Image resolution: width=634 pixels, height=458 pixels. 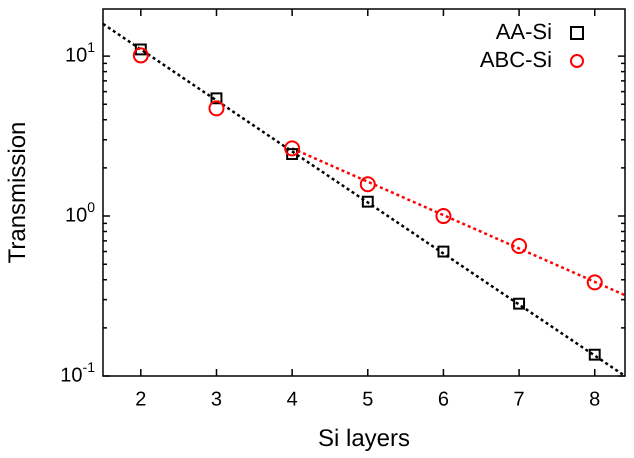 I want to click on x-axis-title: Si layers, so click(x=364, y=438).